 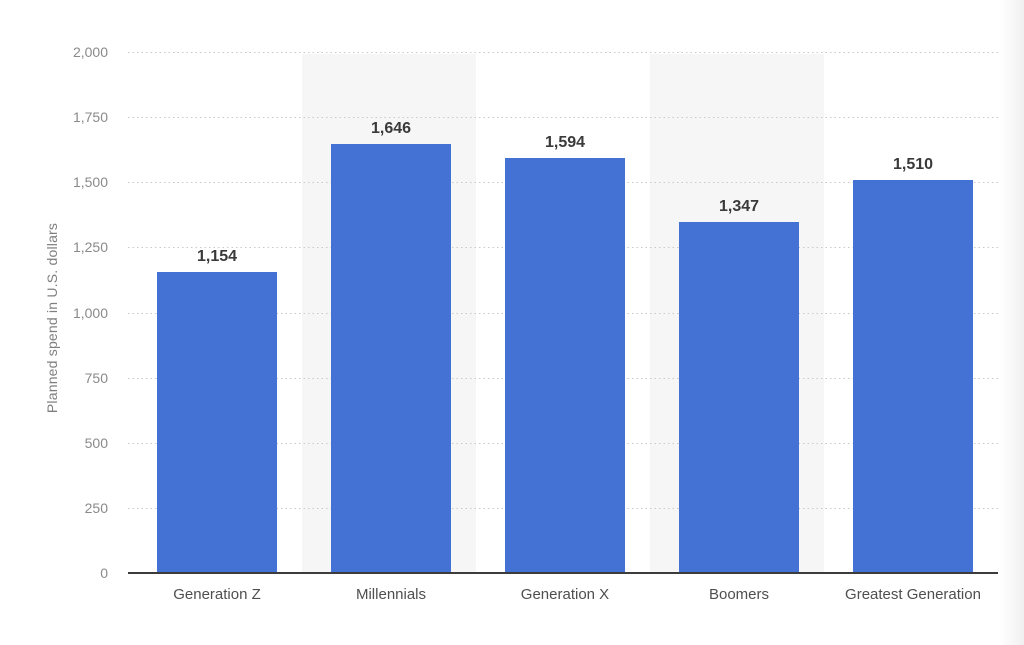 What do you see at coordinates (563, 573) in the screenshot?
I see `x-axis-line` at bounding box center [563, 573].